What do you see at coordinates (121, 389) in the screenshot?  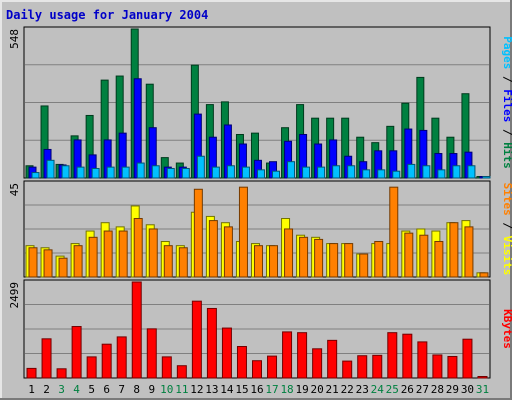 I see `x-tick-day-7: 7` at bounding box center [121, 389].